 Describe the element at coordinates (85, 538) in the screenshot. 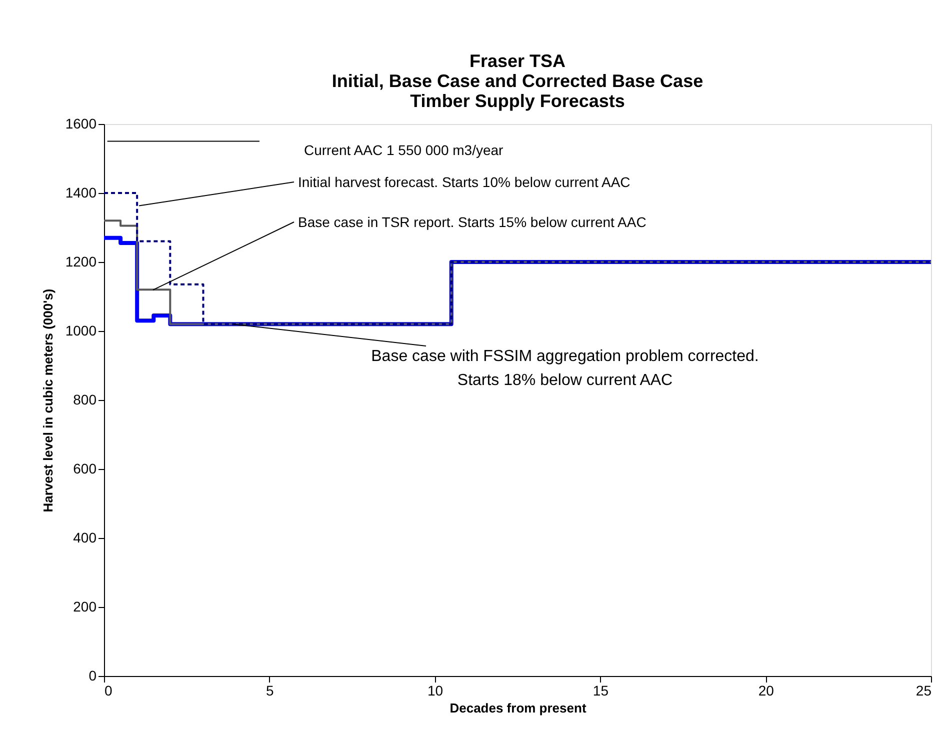

I see `y-tick-label: 400` at that location.